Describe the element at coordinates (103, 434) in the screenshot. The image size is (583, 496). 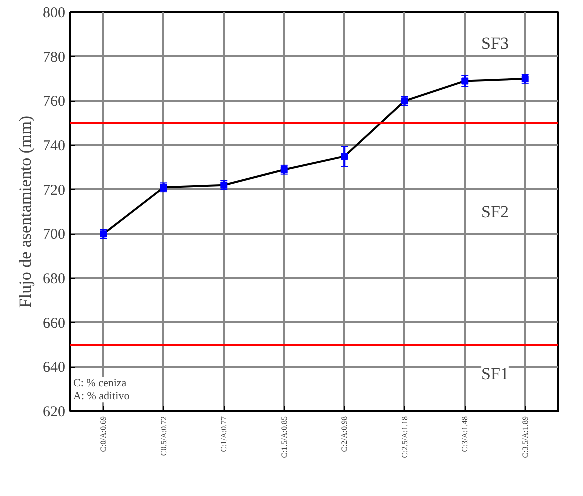
I see `x-tick-label: C:0/A:0.69` at that location.